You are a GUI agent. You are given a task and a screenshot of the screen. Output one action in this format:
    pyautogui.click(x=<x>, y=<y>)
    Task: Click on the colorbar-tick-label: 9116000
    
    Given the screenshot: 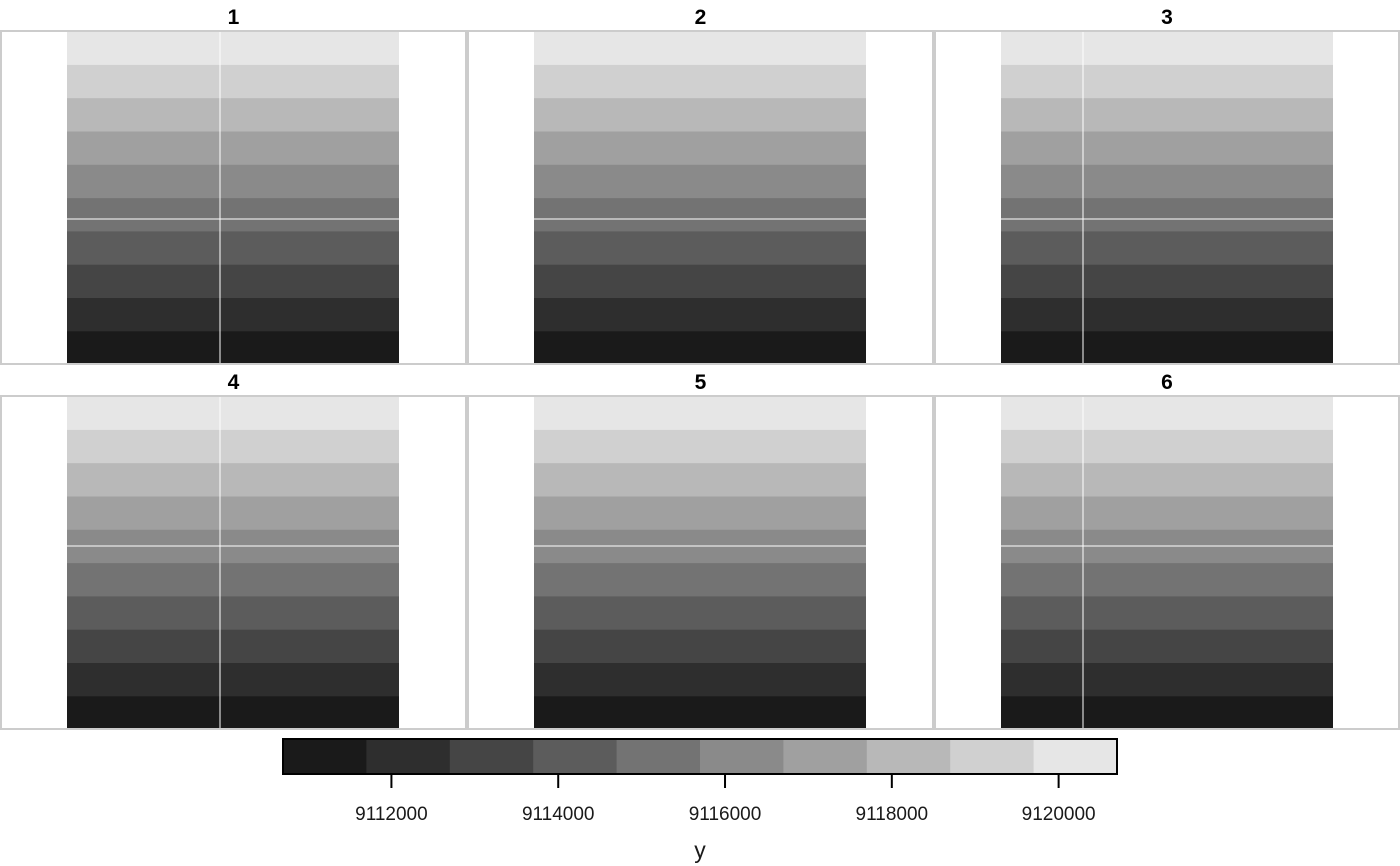 What is the action you would take?
    pyautogui.click(x=725, y=814)
    